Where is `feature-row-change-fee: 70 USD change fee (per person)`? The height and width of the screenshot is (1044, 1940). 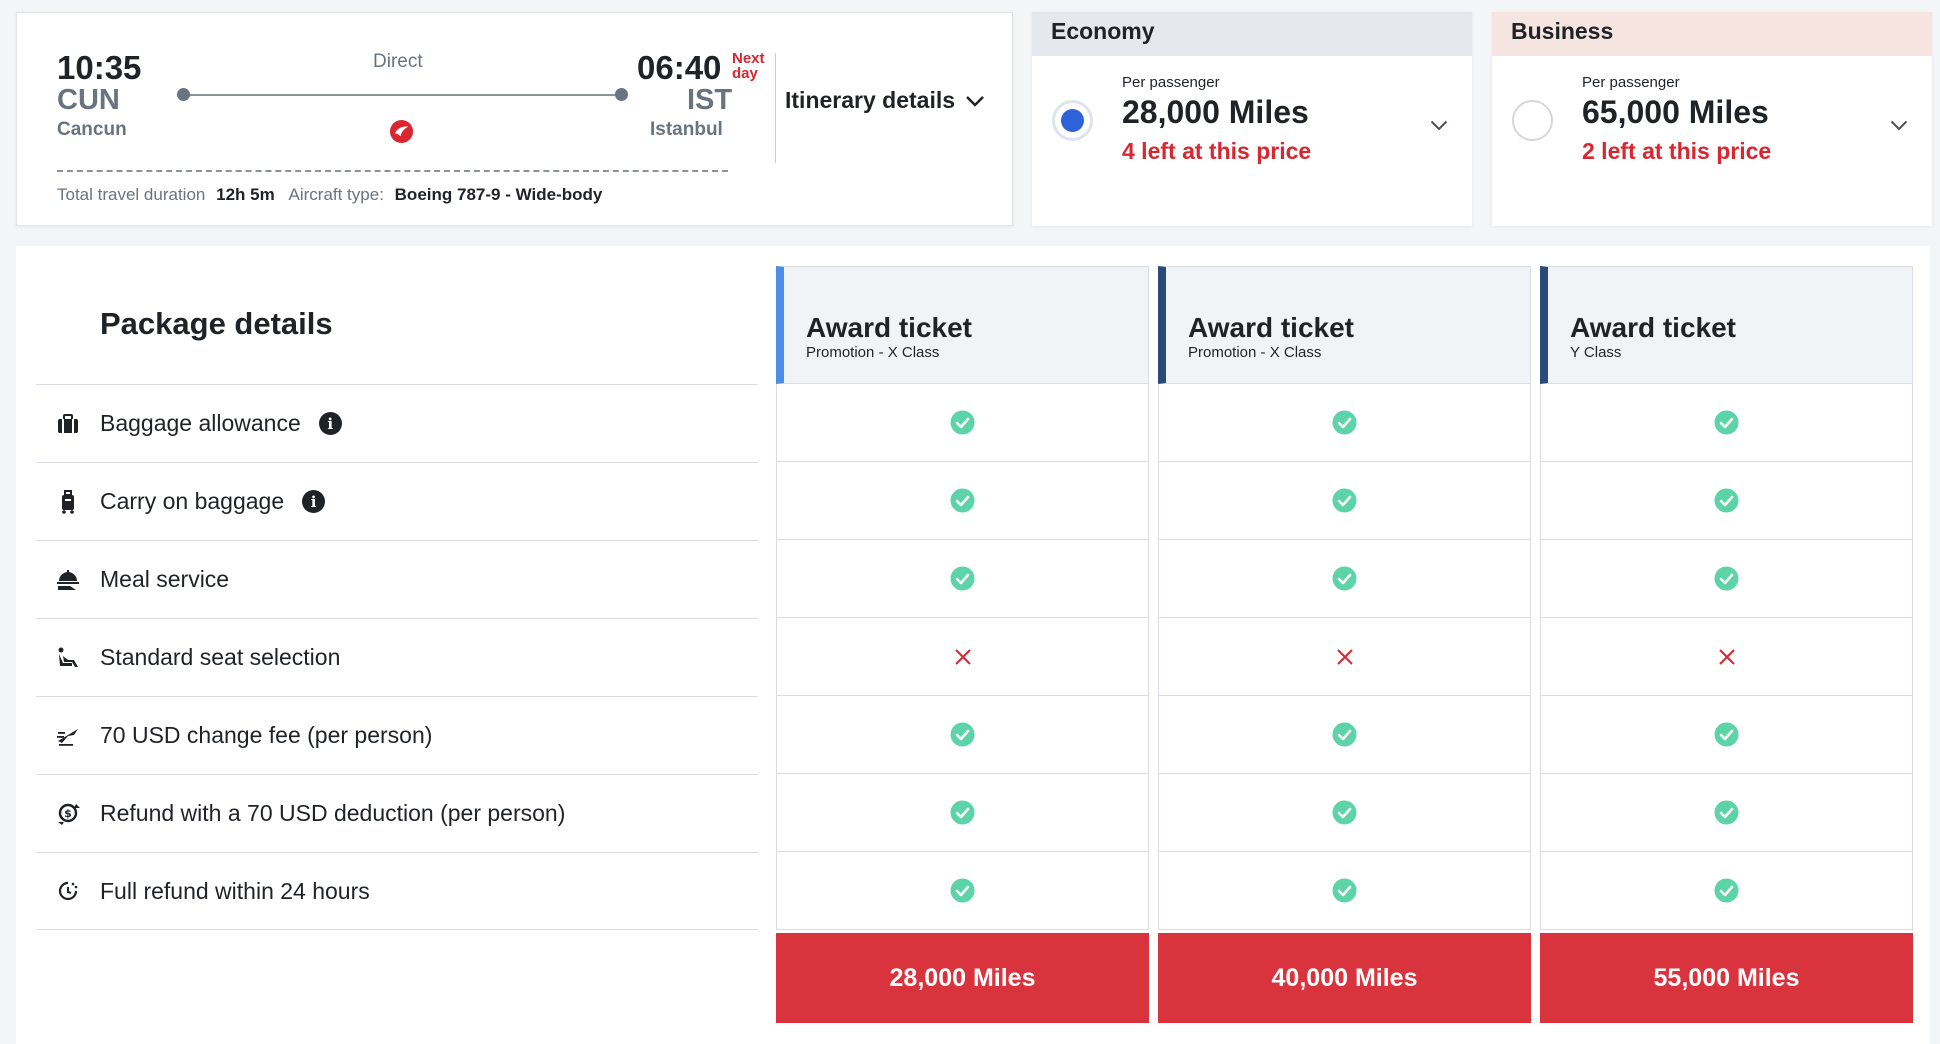 feature-row-change-fee: 70 USD change fee (per person) is located at coordinates (397, 735).